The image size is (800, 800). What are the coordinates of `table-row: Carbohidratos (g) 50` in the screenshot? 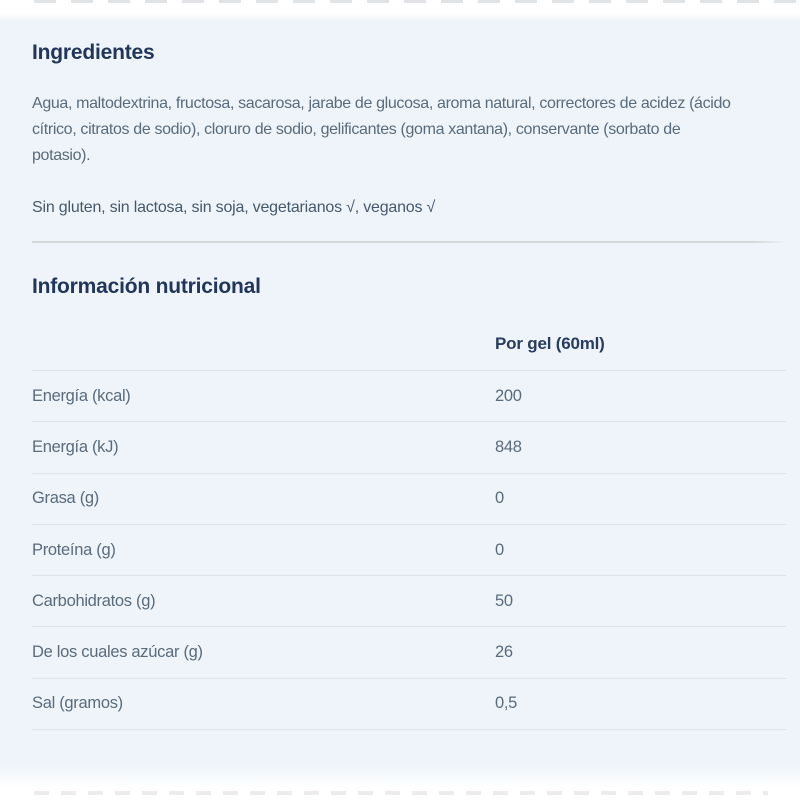 It's located at (409, 602).